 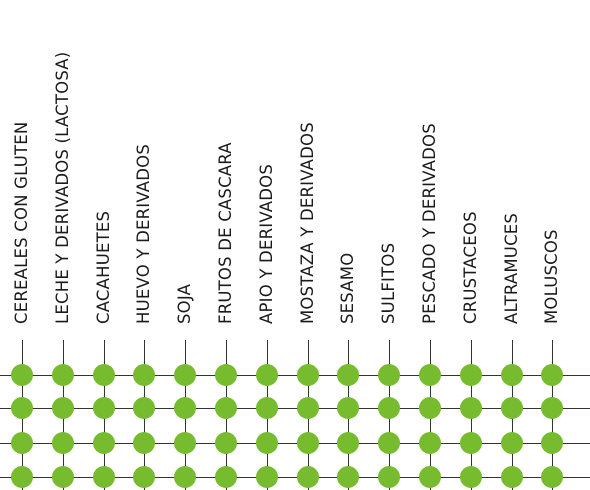 I want to click on allergen-header: CEREALES CON GLUTEN, so click(x=22, y=170).